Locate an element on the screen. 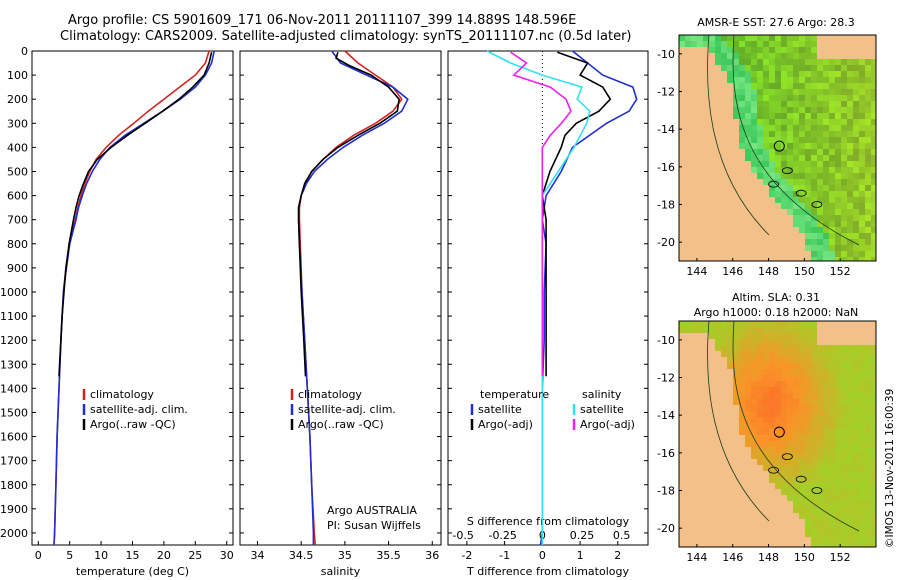  x-axis-label: temperature (deg C) is located at coordinates (132, 571).